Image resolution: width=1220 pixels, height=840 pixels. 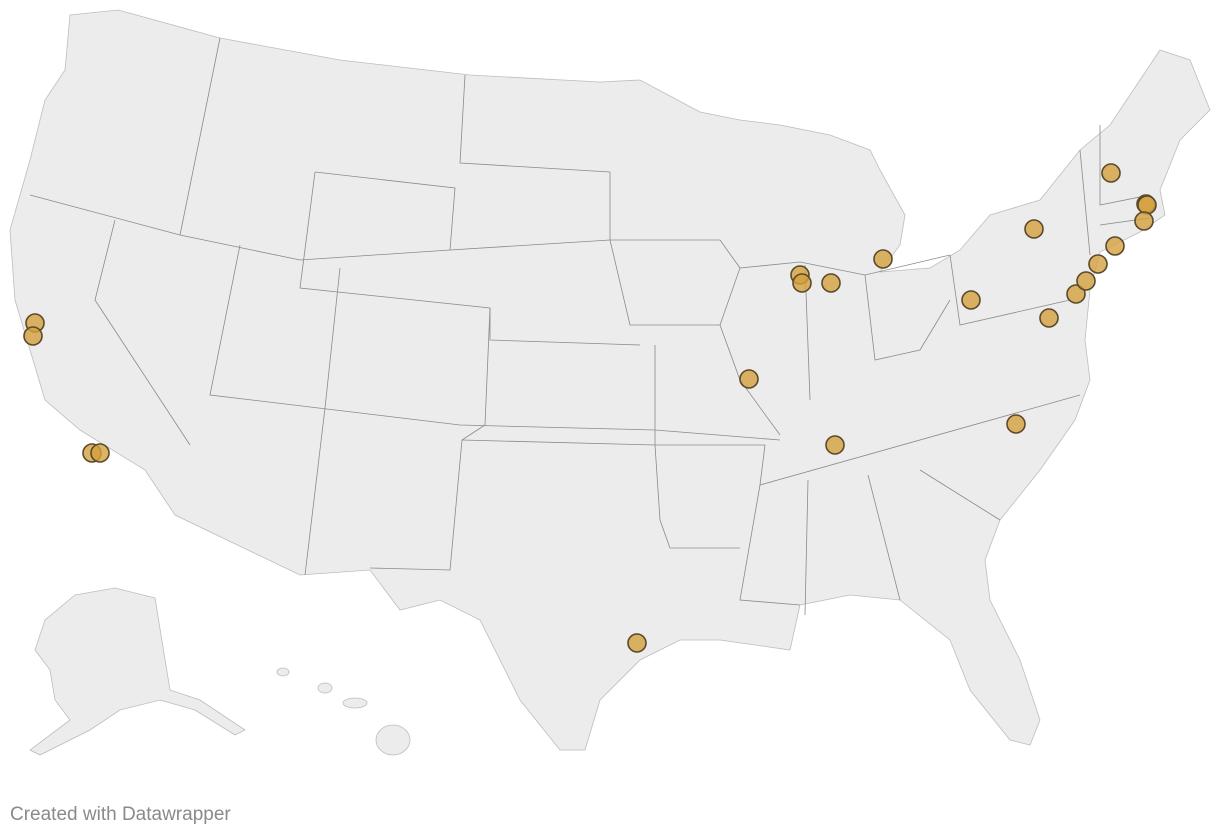 I want to click on alaska-landmass, so click(x=137, y=671).